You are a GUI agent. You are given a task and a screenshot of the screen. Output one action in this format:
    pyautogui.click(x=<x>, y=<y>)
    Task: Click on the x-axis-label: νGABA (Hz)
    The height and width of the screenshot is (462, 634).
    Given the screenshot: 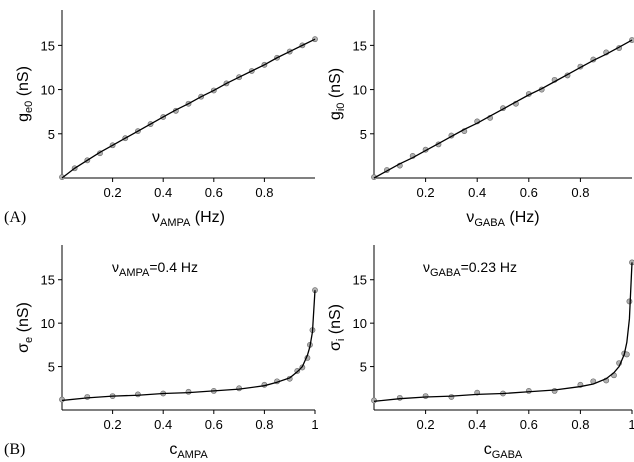 What is the action you would take?
    pyautogui.click(x=502, y=219)
    